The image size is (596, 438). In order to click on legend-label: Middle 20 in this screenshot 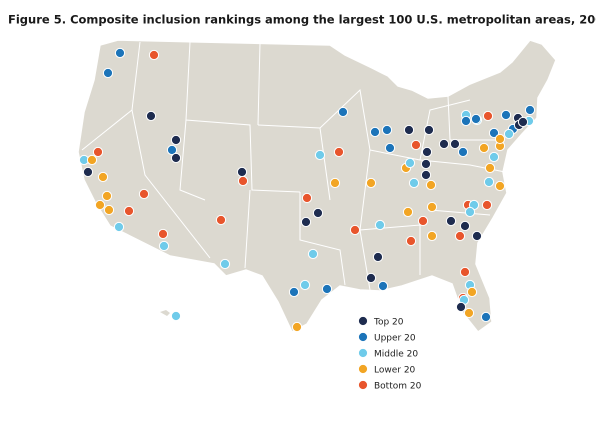, I will do `click(396, 355)`.